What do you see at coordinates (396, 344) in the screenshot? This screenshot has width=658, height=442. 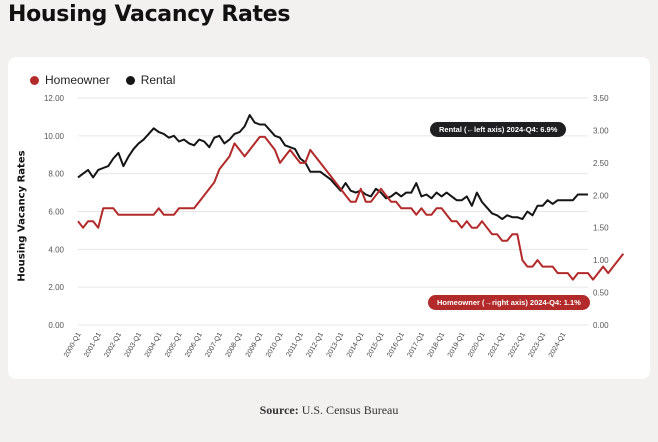 I see `x-tick-label: 2016-Q1` at bounding box center [396, 344].